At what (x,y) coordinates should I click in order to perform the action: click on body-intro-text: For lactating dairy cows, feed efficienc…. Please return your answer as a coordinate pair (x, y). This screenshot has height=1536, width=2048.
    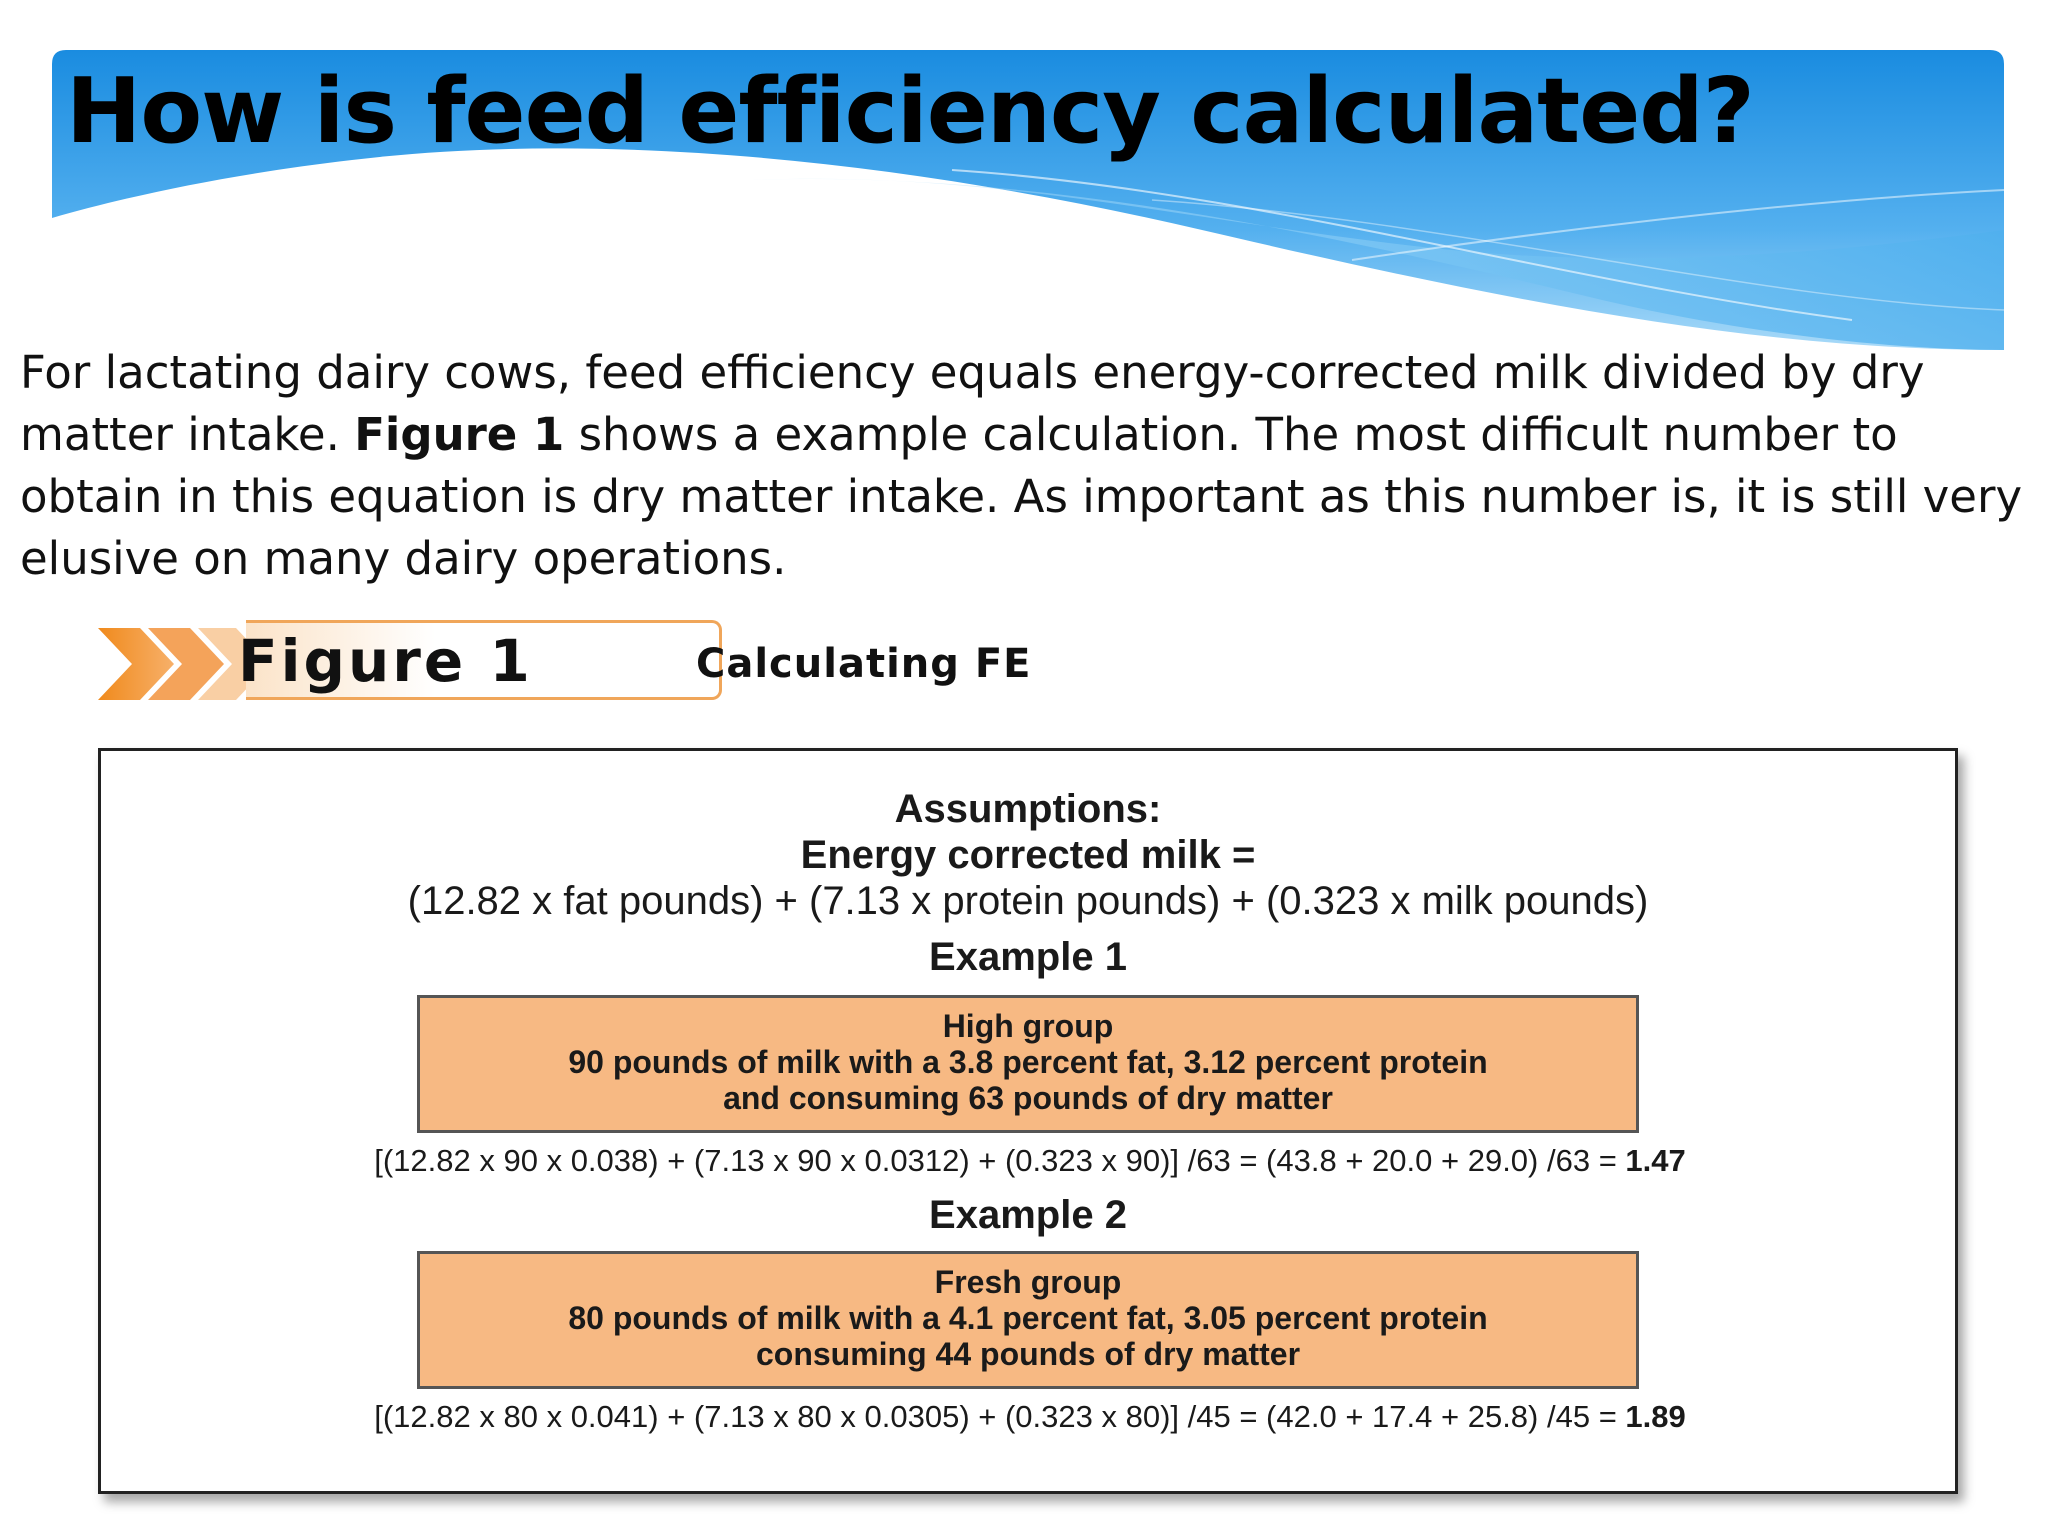
    Looking at the image, I should click on (972, 403).